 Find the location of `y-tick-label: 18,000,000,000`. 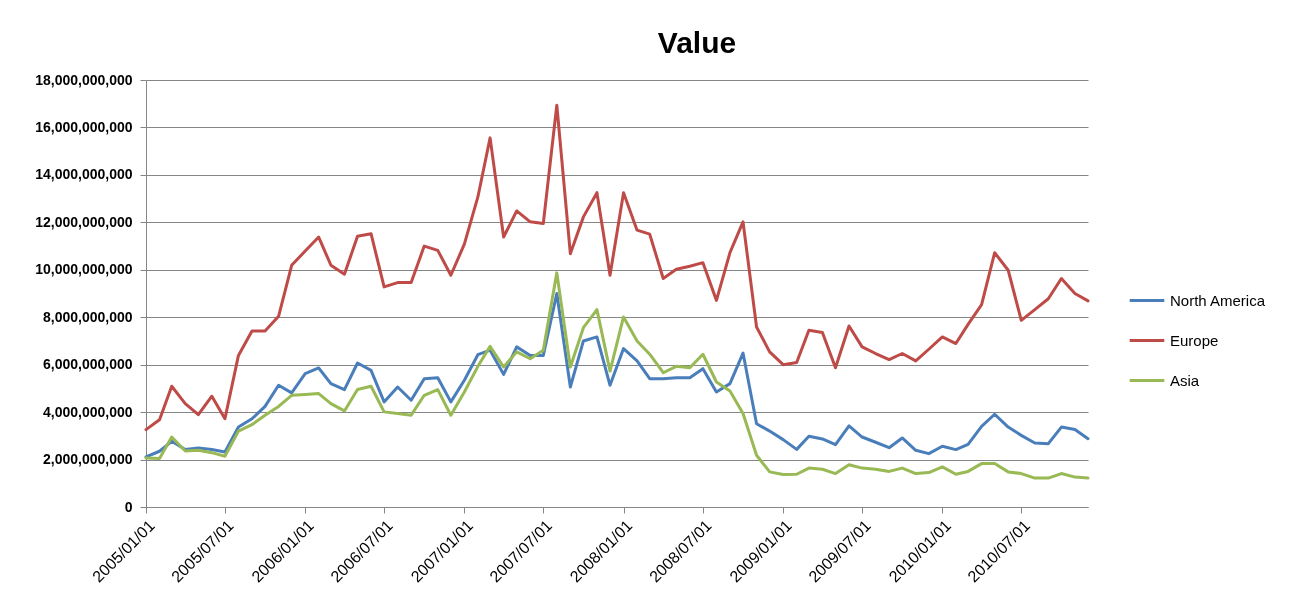

y-tick-label: 18,000,000,000 is located at coordinates (84, 79).